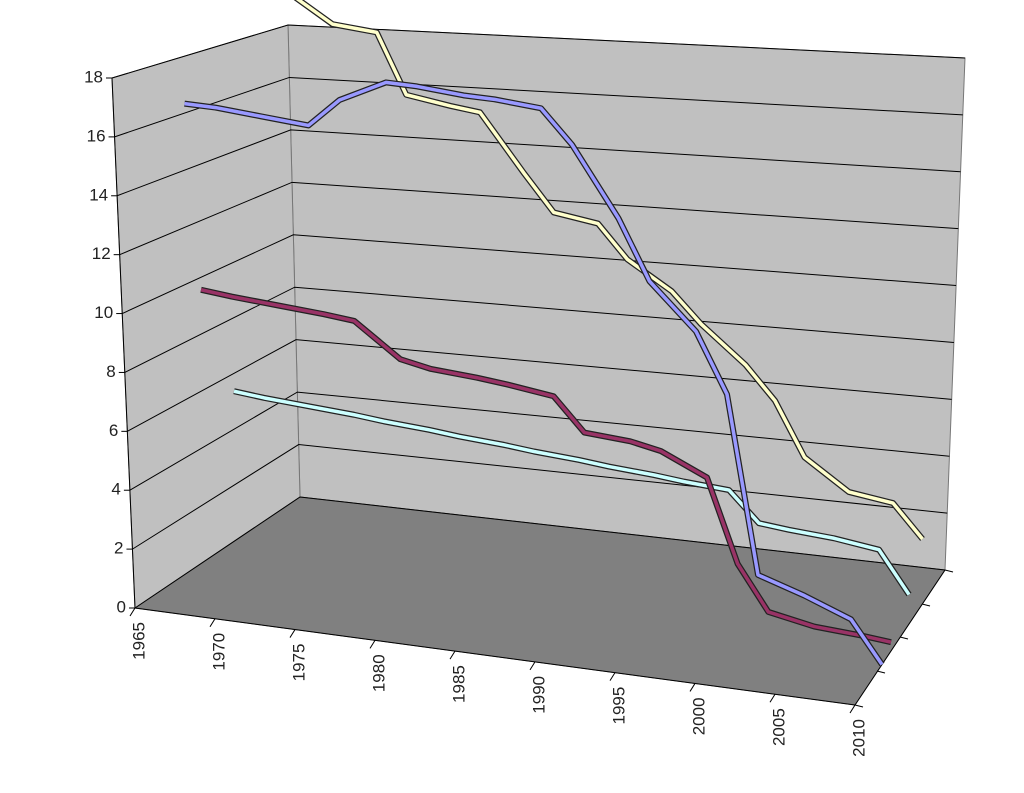 This screenshot has height=793, width=1024. What do you see at coordinates (778, 727) in the screenshot?
I see `x-tick-label: 2005` at bounding box center [778, 727].